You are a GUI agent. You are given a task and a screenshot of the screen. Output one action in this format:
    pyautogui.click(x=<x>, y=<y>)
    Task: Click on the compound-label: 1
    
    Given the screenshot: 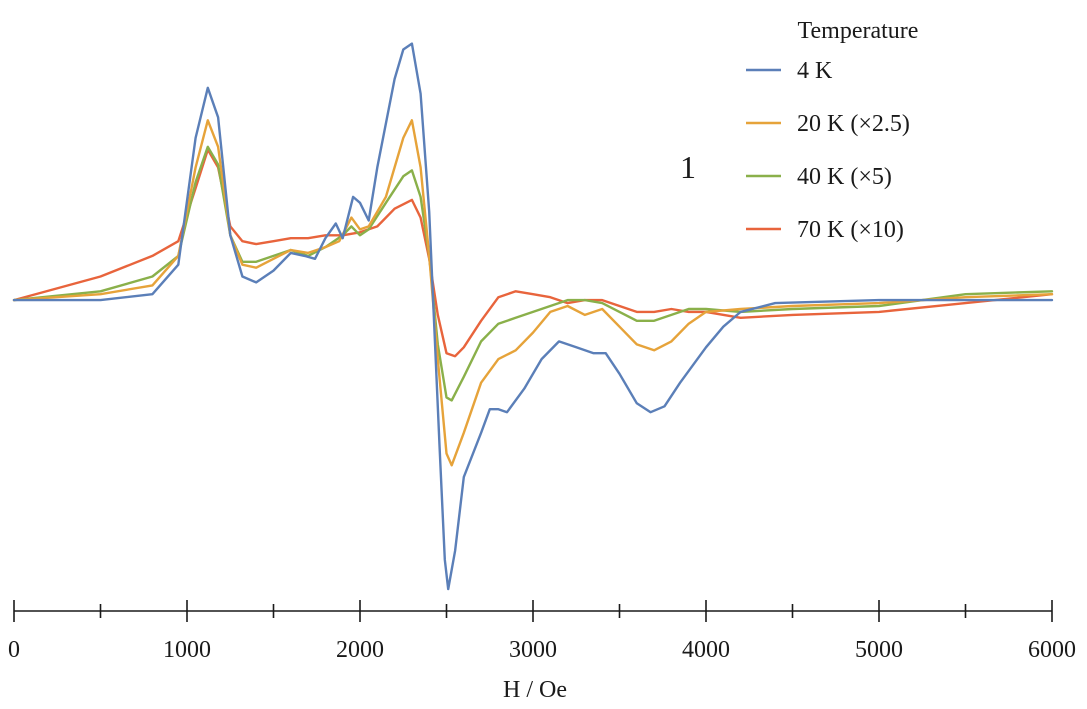 What is the action you would take?
    pyautogui.click(x=688, y=167)
    